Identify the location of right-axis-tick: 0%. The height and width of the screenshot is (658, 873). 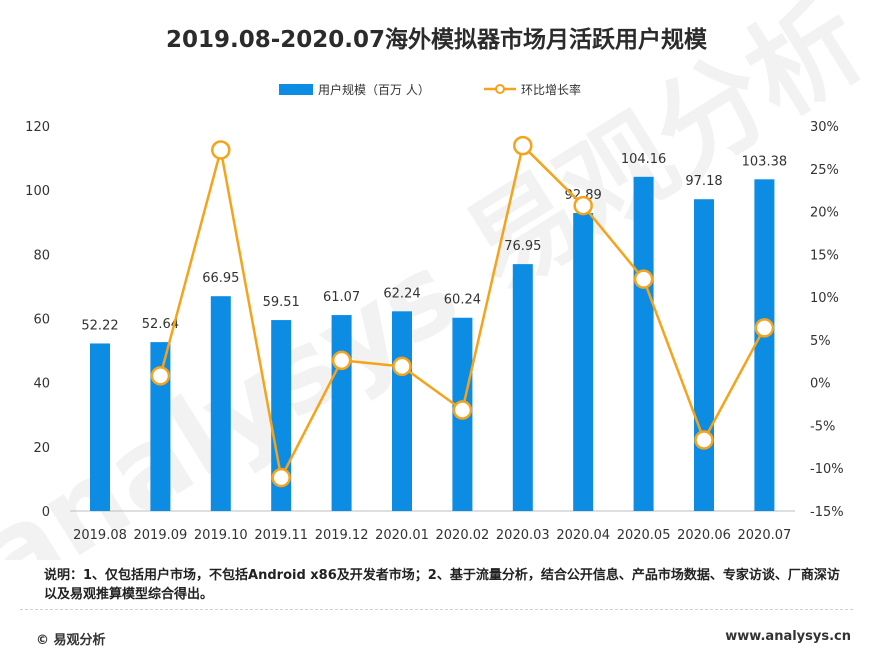
(820, 384).